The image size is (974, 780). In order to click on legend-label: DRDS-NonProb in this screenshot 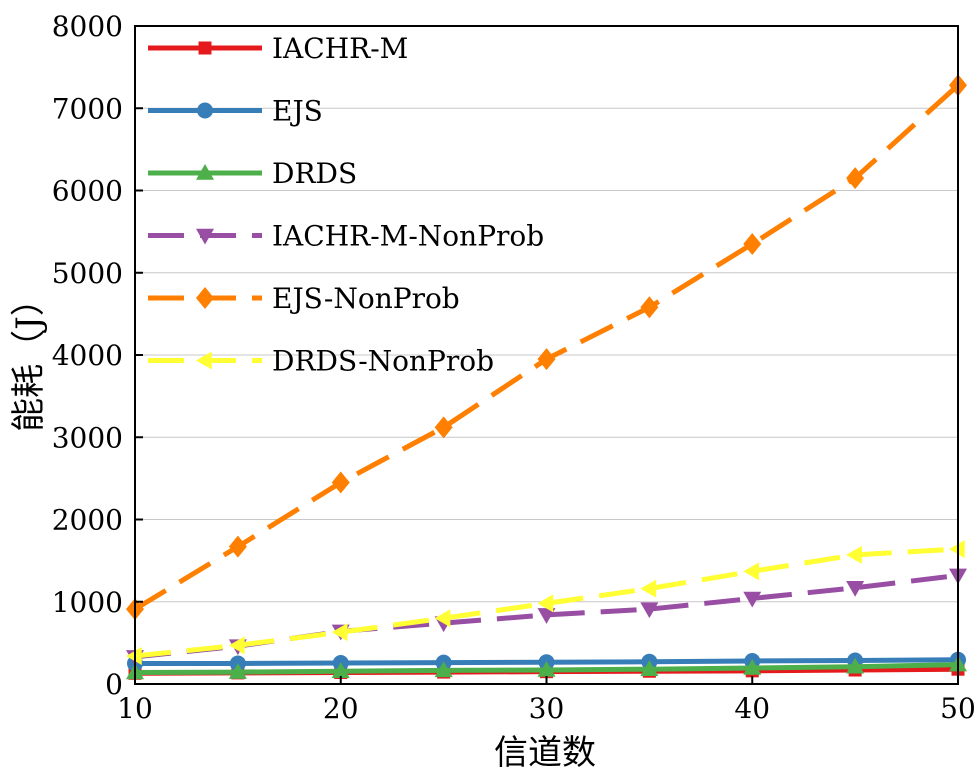, I will do `click(383, 361)`.